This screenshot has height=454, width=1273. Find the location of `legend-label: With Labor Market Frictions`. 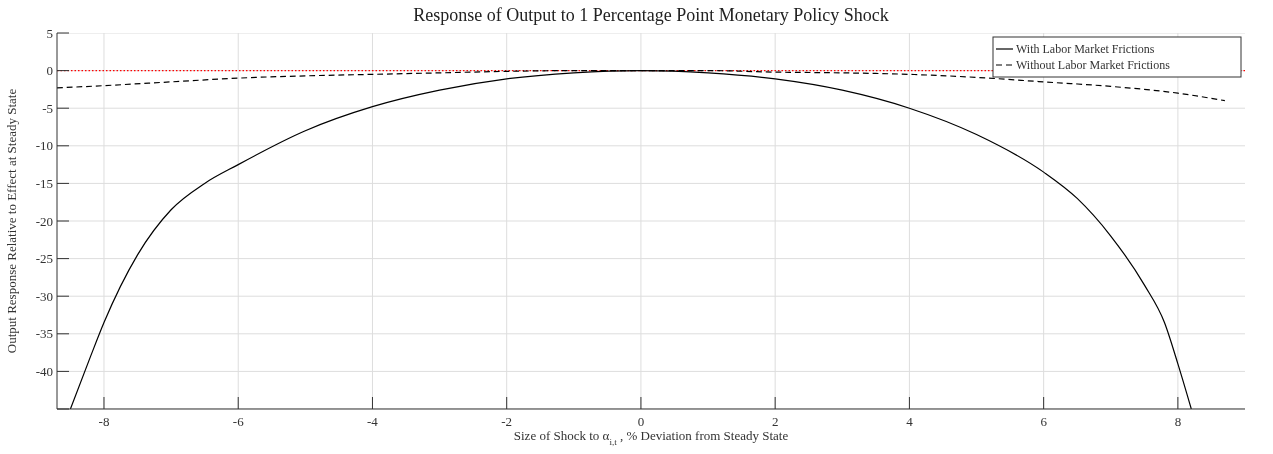

legend-label: With Labor Market Frictions is located at coordinates (1085, 49).